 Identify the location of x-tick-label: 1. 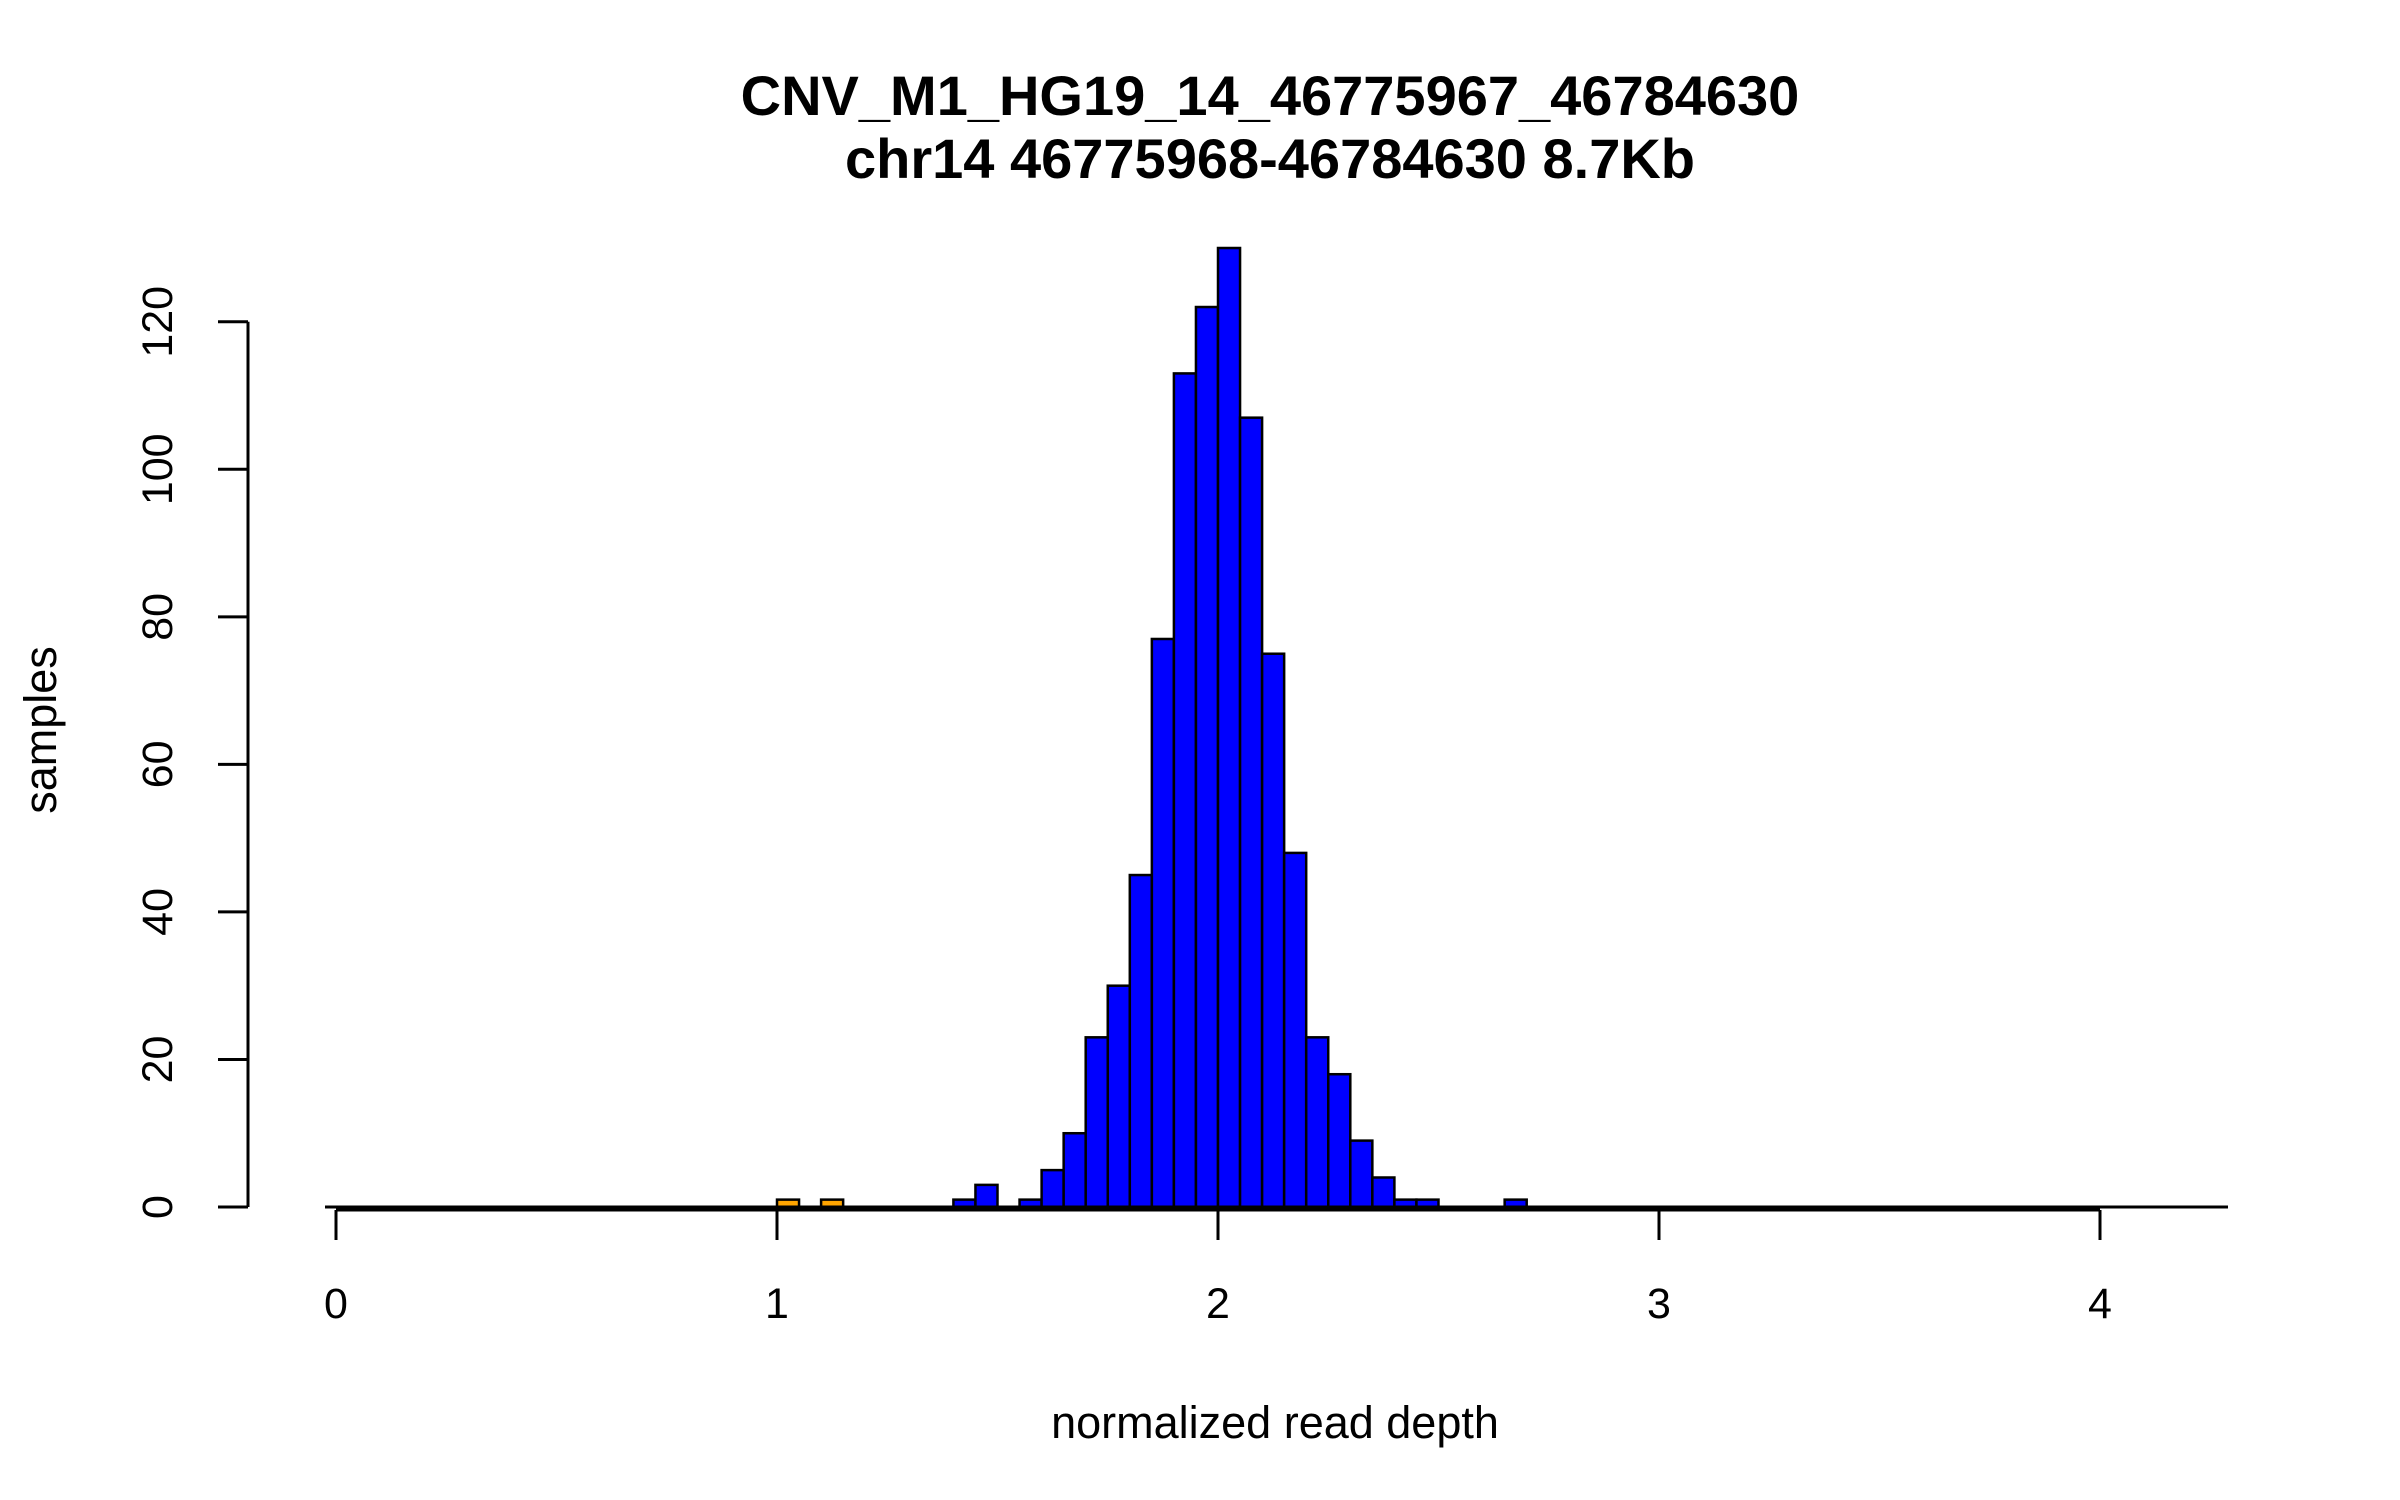
(777, 1304).